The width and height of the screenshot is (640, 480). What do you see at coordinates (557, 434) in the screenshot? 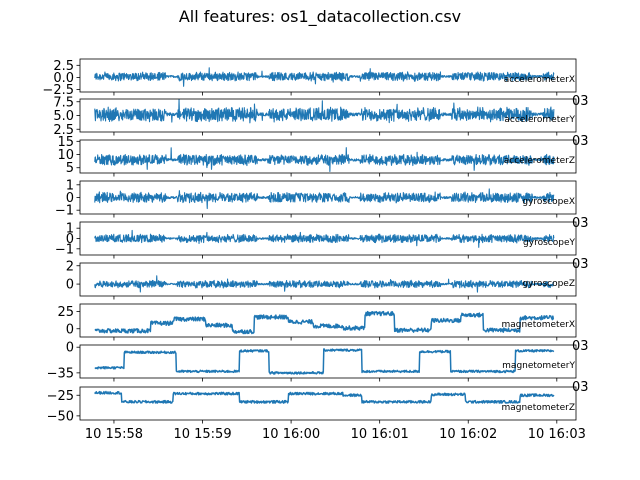
I see `xtick-label: 10 16:03` at bounding box center [557, 434].